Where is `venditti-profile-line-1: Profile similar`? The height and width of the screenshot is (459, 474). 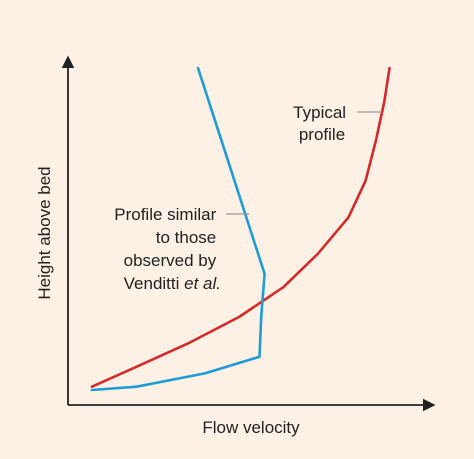 venditti-profile-line-1: Profile similar is located at coordinates (165, 214).